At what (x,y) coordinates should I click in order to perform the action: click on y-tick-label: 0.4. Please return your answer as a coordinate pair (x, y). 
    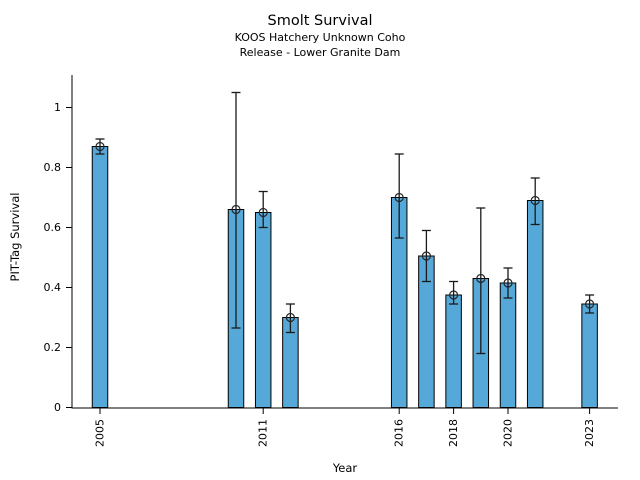
    Looking at the image, I should click on (53, 287).